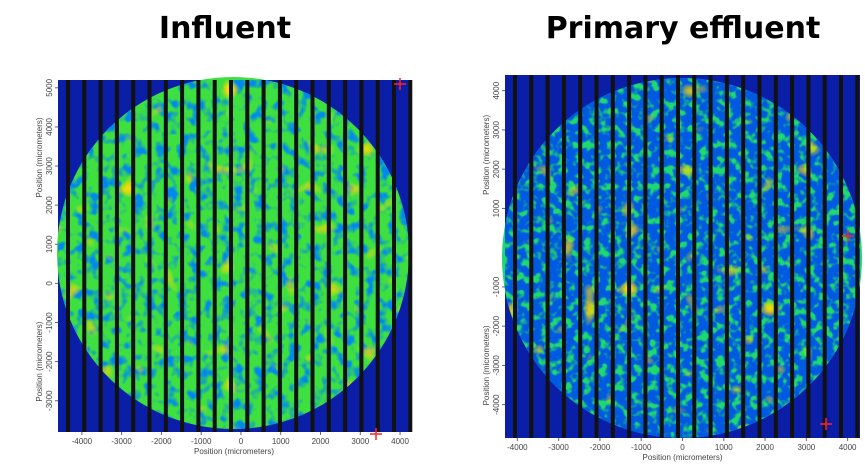 The image size is (865, 465). Describe the element at coordinates (49, 87) in the screenshot. I see `y-tick-label: 5000` at that location.